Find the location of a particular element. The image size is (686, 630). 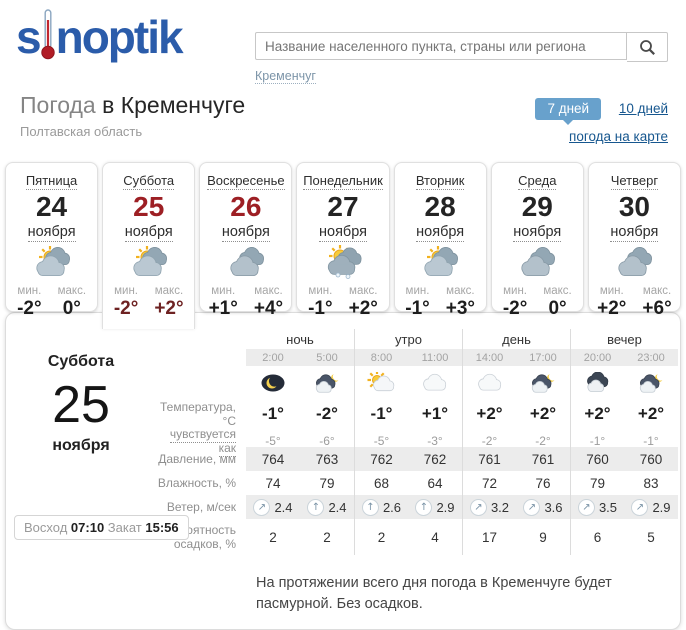

wind-value: ↑ 2.9 is located at coordinates (435, 507).